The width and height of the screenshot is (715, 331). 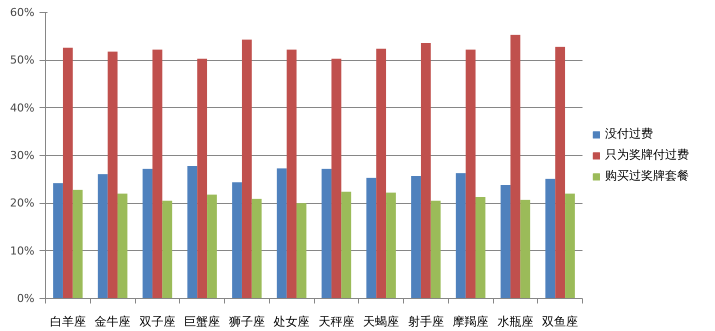 What do you see at coordinates (202, 321) in the screenshot?
I see `x-tick-label: 巨蟹座` at bounding box center [202, 321].